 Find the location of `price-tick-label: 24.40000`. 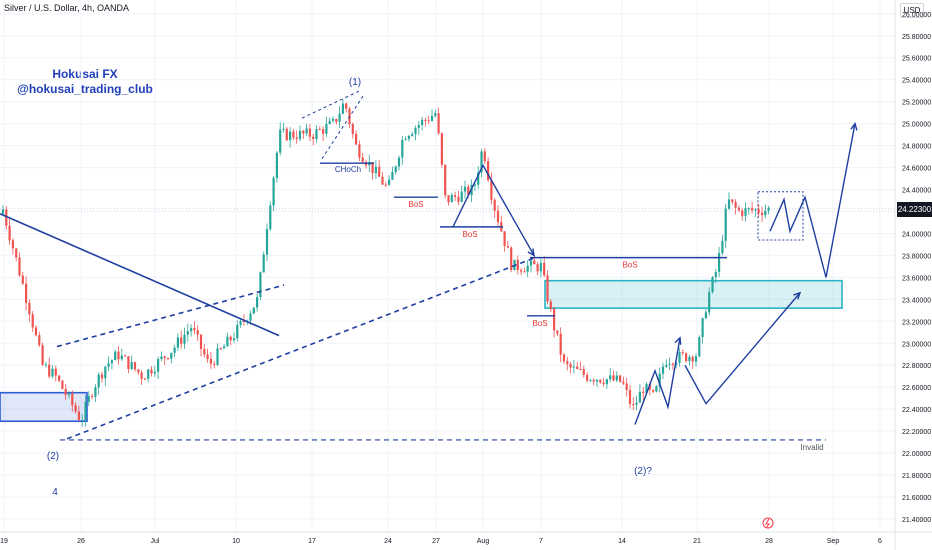

price-tick-label: 24.40000 is located at coordinates (916, 191).